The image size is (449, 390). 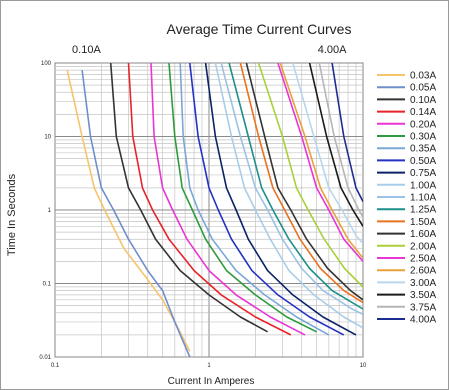 I want to click on legend-label: 1.25A, so click(x=423, y=210).